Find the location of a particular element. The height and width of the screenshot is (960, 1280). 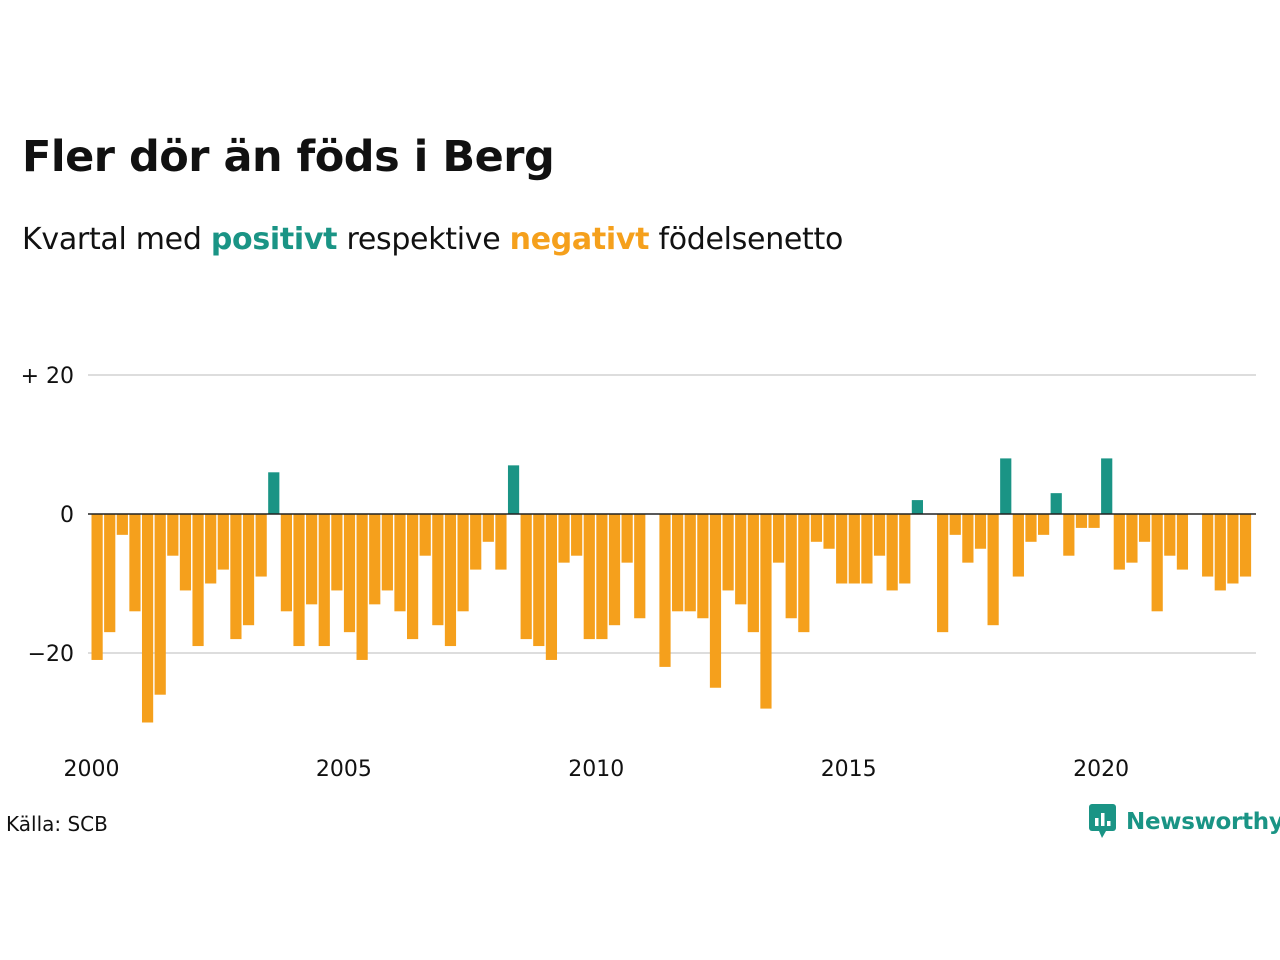

x-tick-label: 2000 is located at coordinates (92, 769).